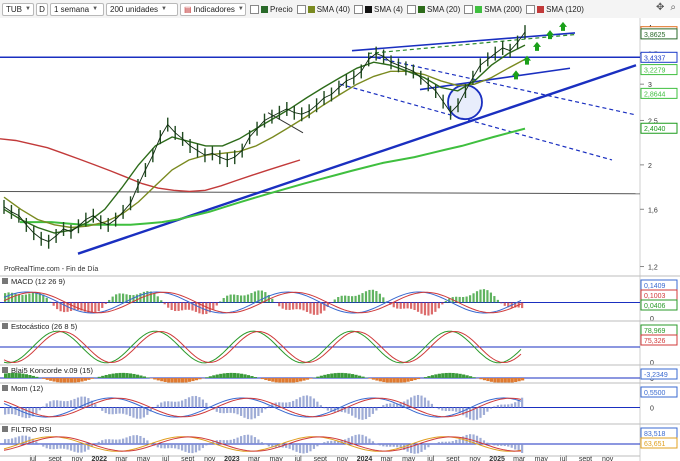  What do you see at coordinates (659, 305) in the screenshot?
I see `pane-badge` at bounding box center [659, 305].